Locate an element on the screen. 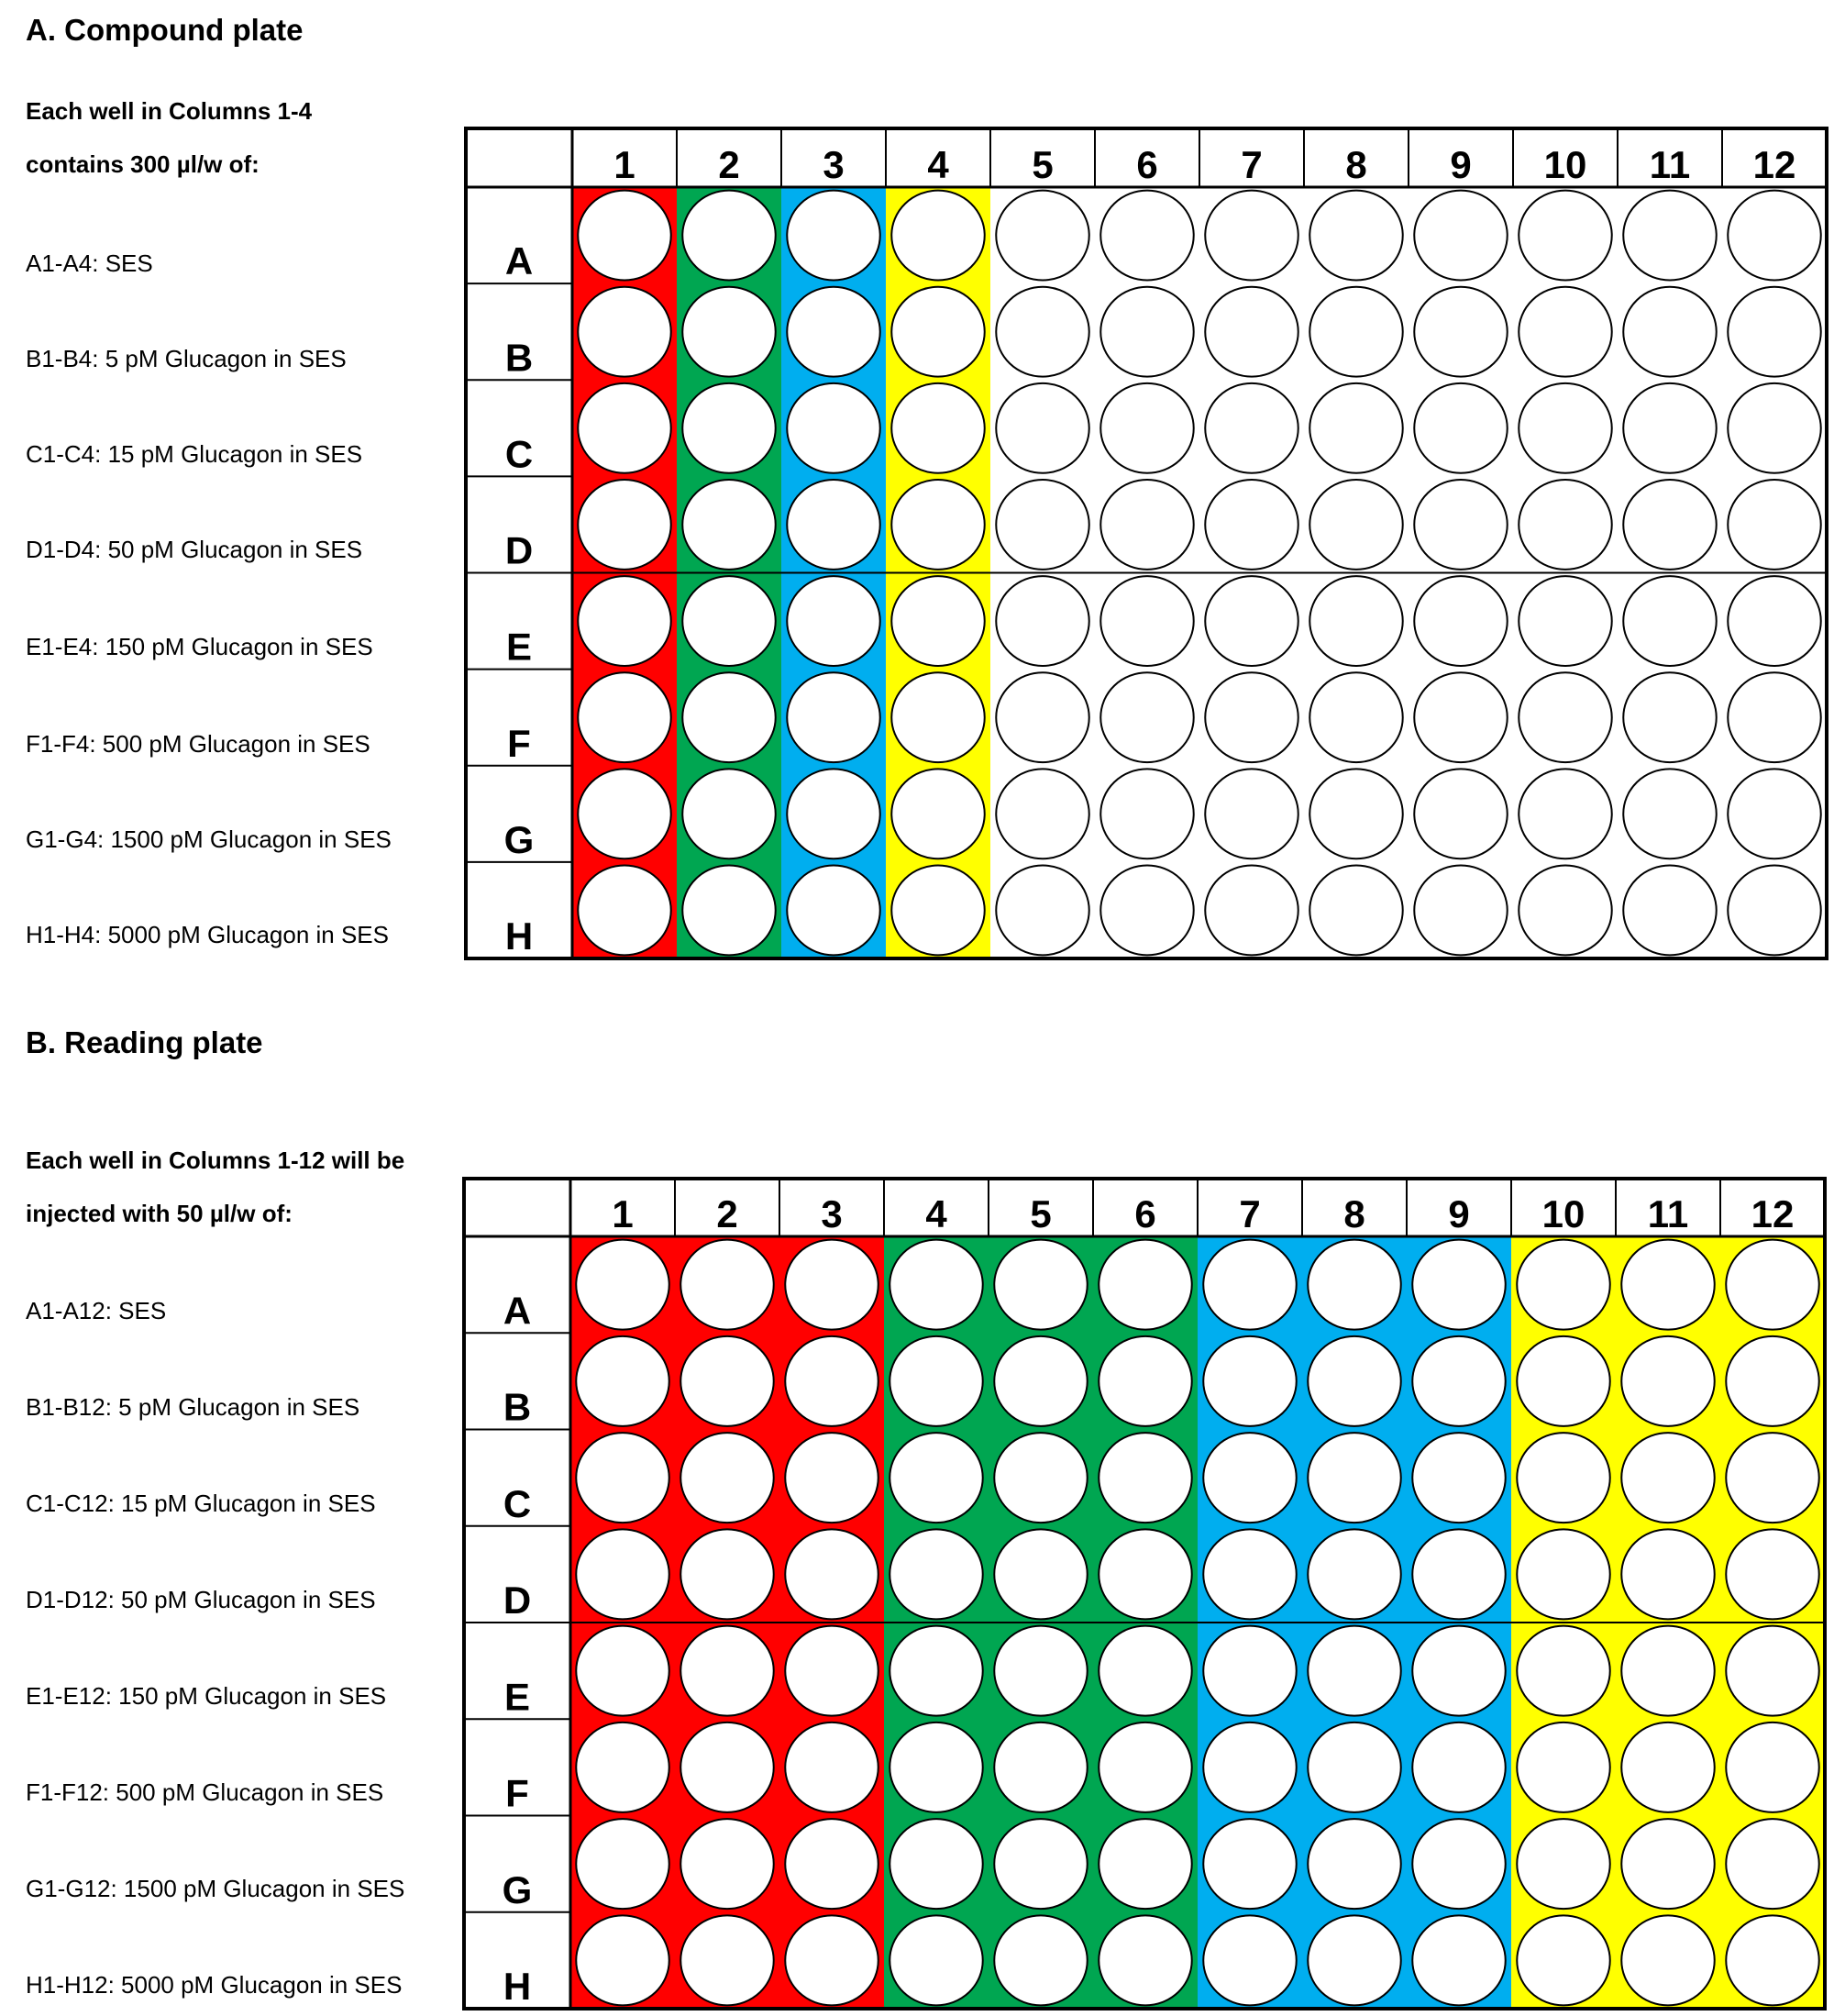  well-H2 is located at coordinates (727, 1960).